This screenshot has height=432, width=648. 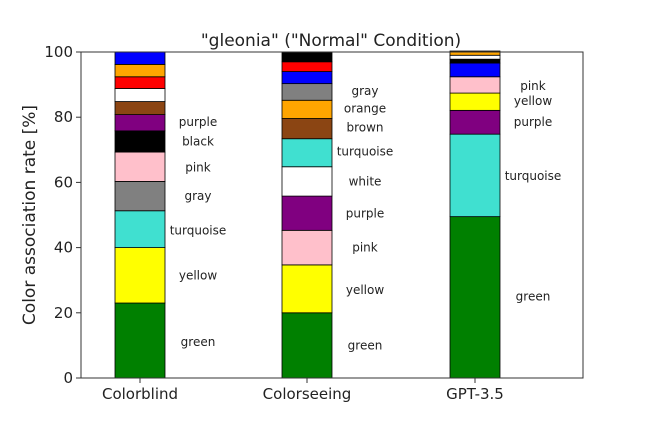 I want to click on y-tick-label: 20, so click(x=63, y=313).